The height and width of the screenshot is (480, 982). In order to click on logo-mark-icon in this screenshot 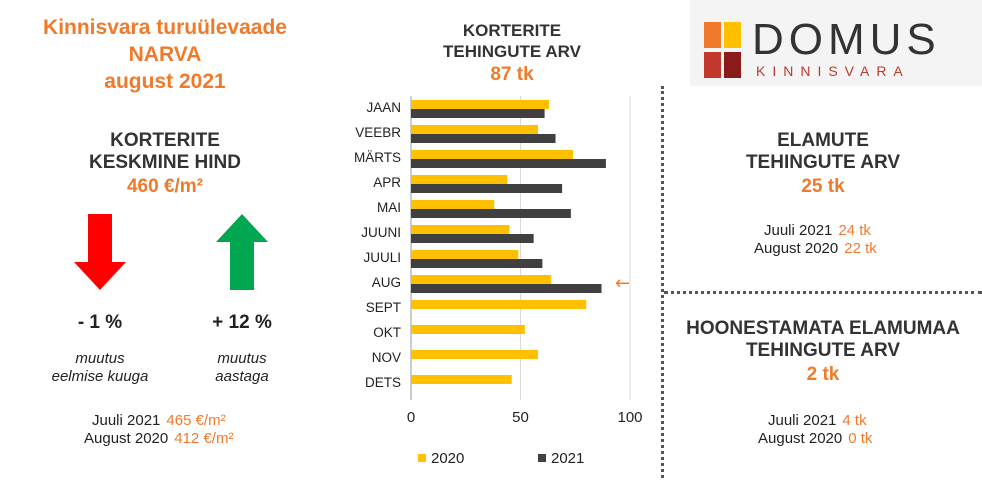, I will do `click(722, 50)`.